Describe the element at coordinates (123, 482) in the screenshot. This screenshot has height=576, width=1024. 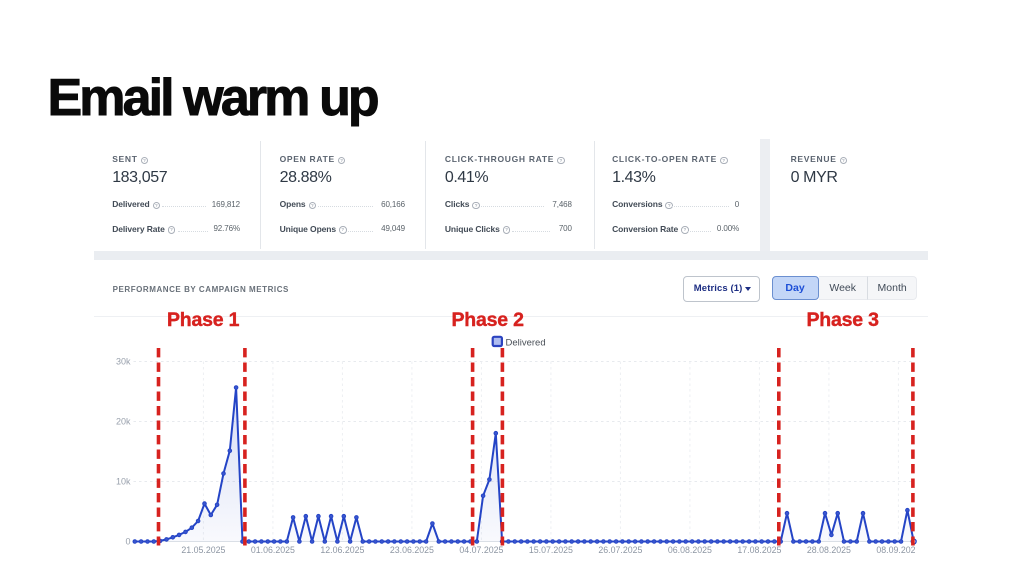
I see `svg-text: 10k` at that location.